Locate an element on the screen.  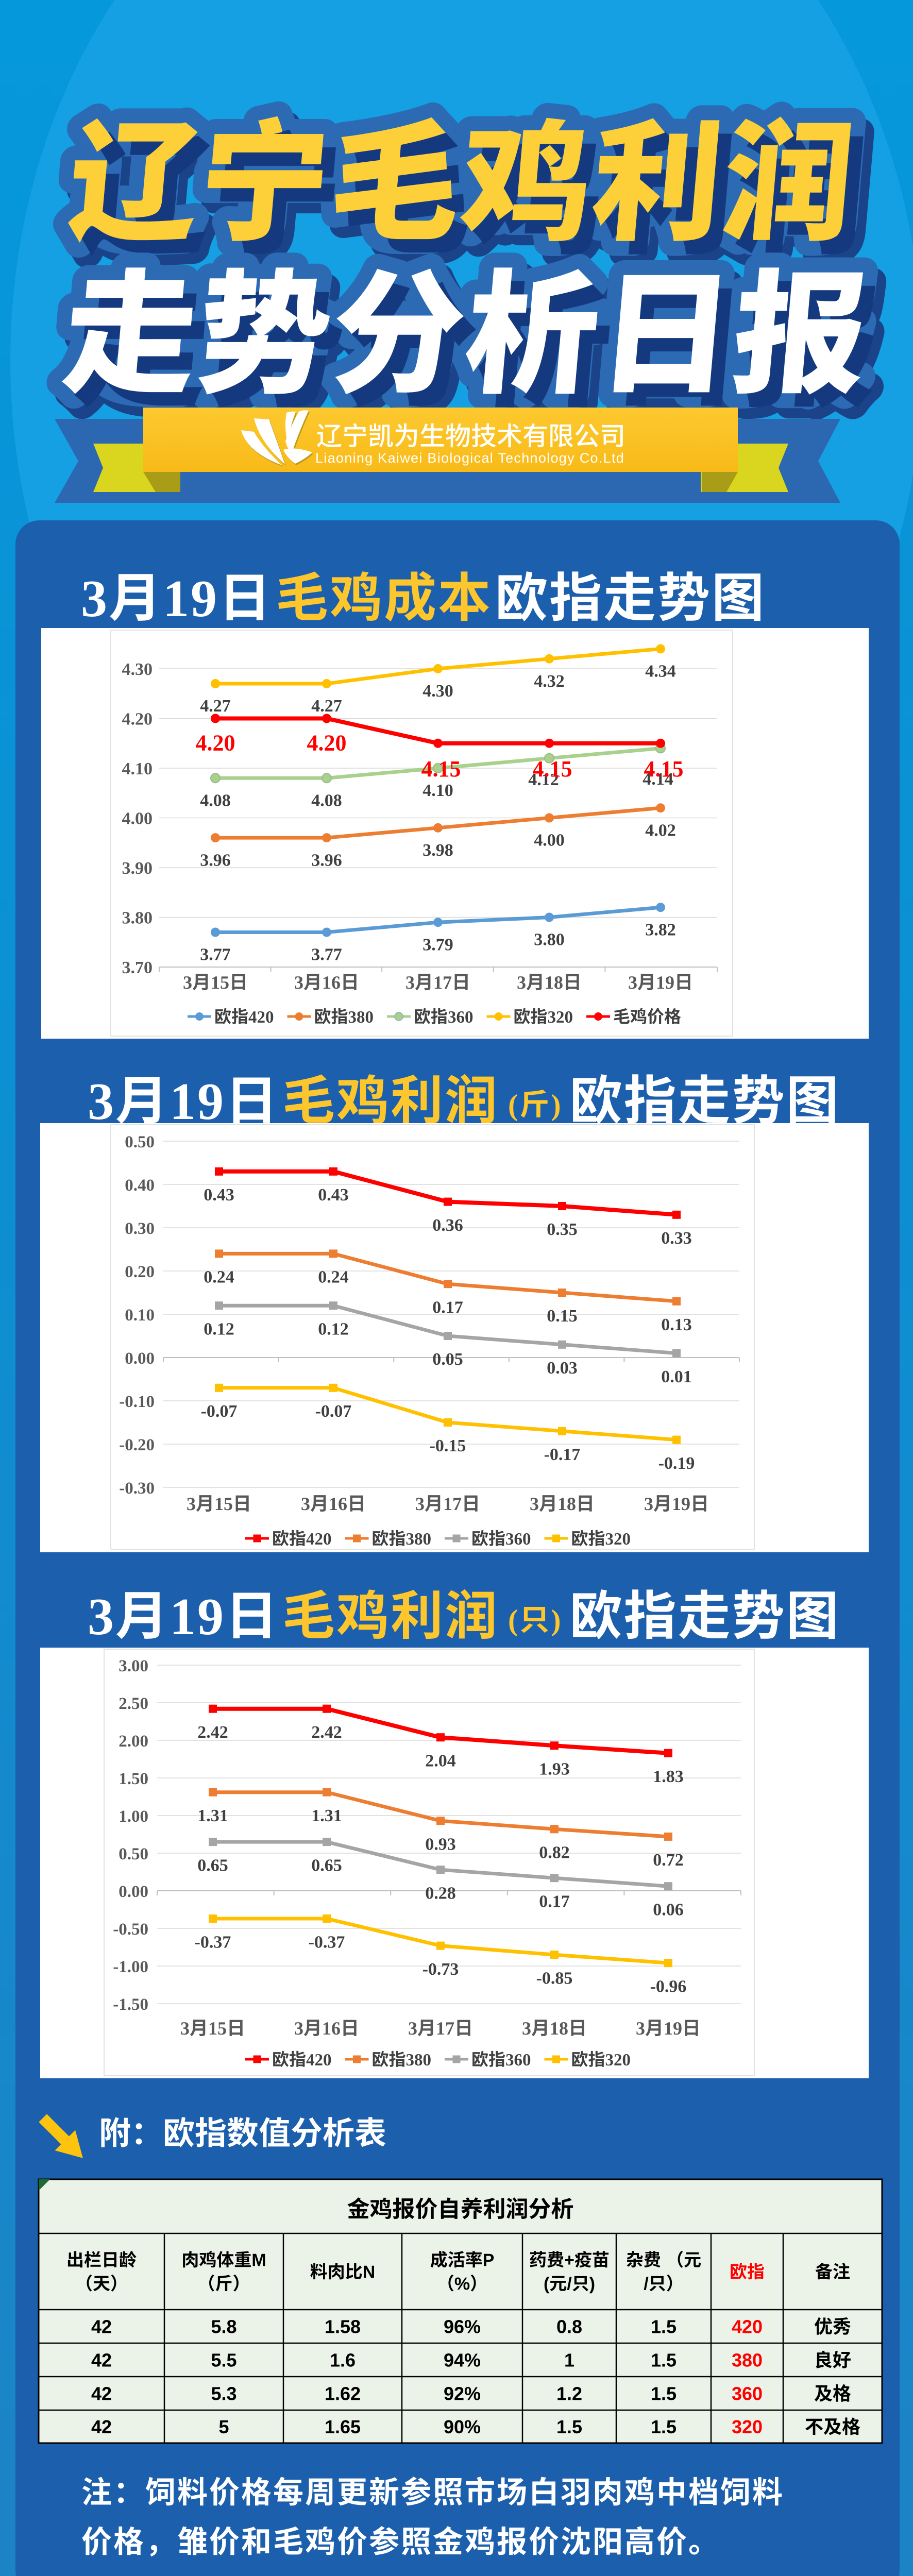
svg-text: 0.13 is located at coordinates (677, 1324).